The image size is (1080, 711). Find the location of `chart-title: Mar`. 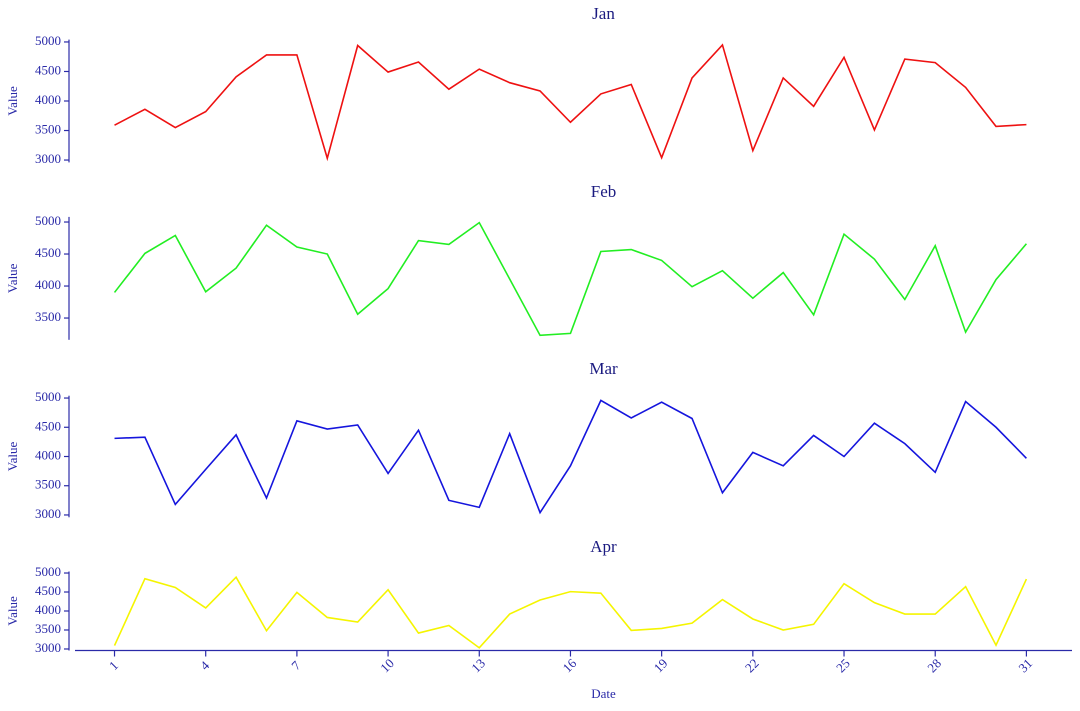

chart-title: Mar is located at coordinates (603, 368).